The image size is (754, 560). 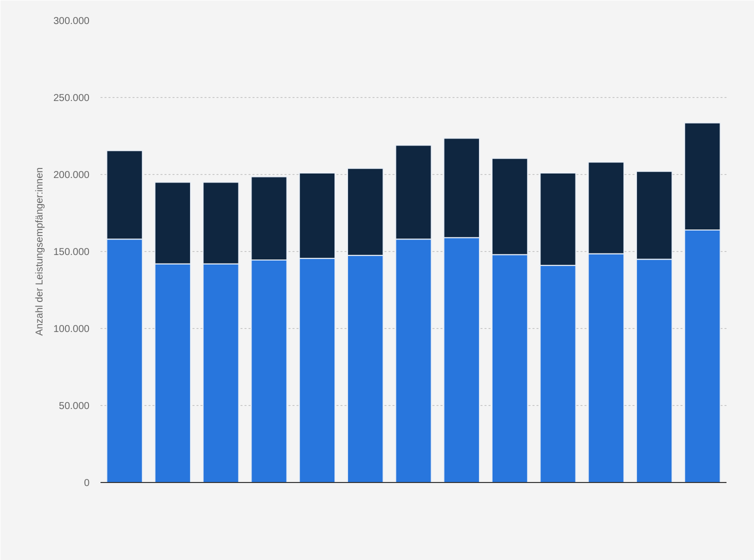 What do you see at coordinates (40, 251) in the screenshot?
I see `y-axis-title: Anzahl der Leistungsempfänger:innen` at bounding box center [40, 251].